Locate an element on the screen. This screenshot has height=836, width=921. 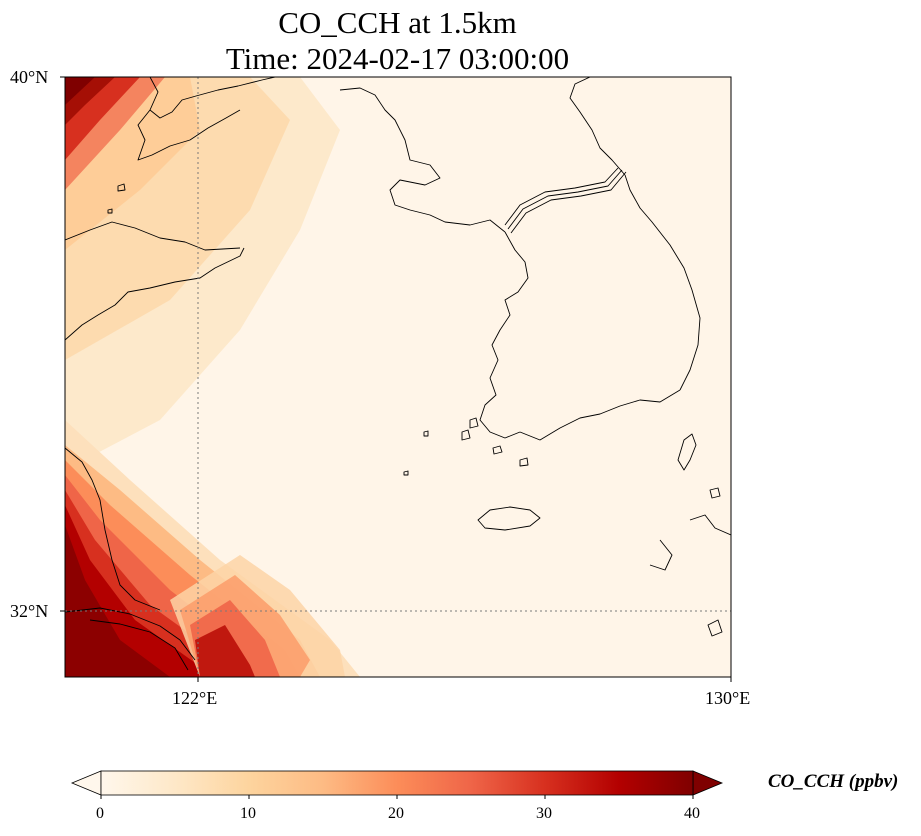
colorbar is located at coordinates (397, 784).